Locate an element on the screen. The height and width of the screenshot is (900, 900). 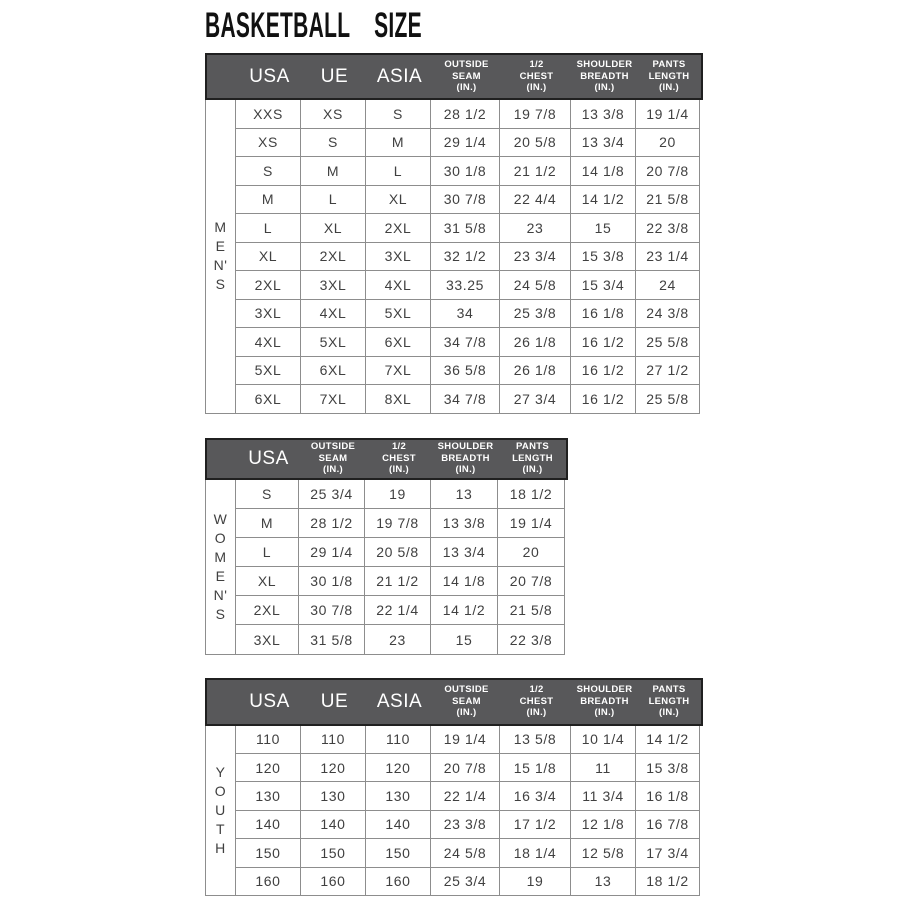
table-row: XL 2XL 3XL 32 1/2 23 3/4 15 3/8 23 1/4 is located at coordinates (468, 256).